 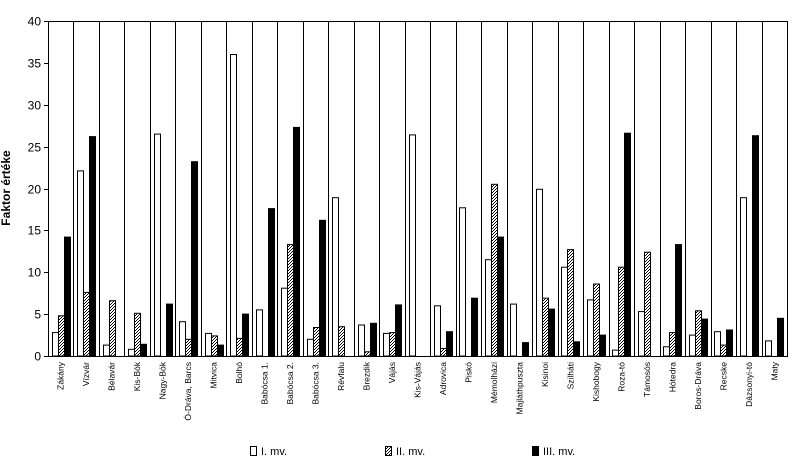 What do you see at coordinates (392, 372) in the screenshot?
I see `x-tick-label: Vájás` at bounding box center [392, 372].